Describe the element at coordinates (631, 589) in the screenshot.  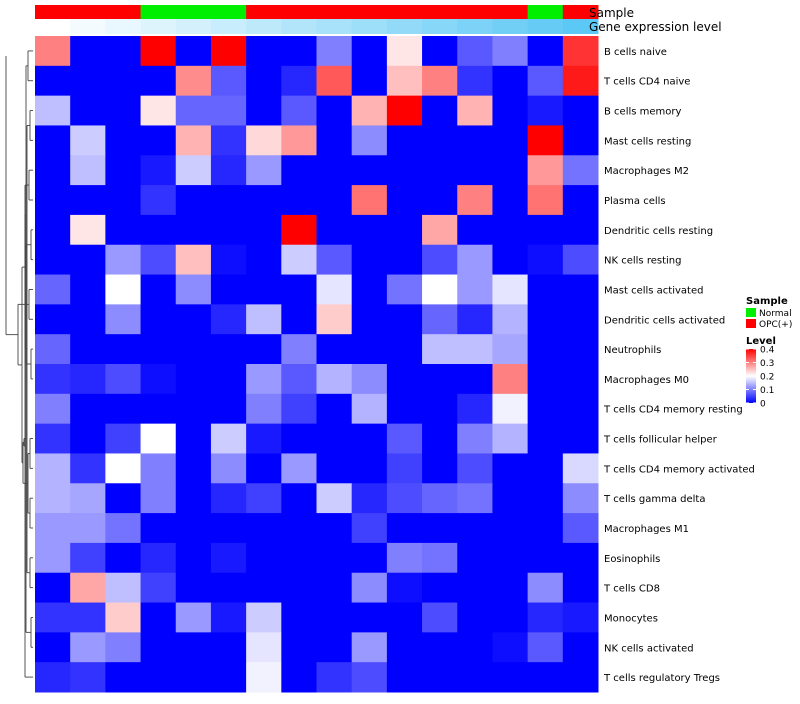
I see `row-label: T cells CD8` at that location.